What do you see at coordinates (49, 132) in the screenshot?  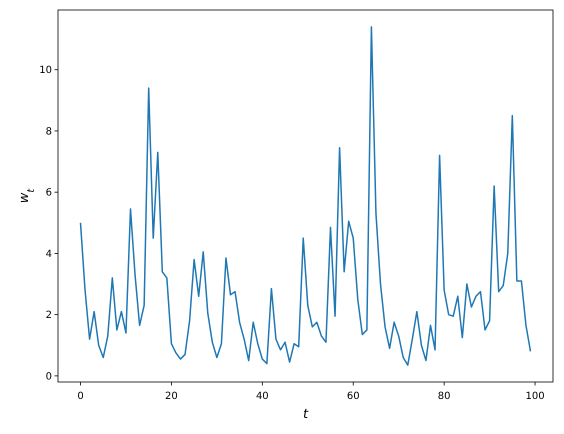 I see `y-tick-label: 8` at bounding box center [49, 132].